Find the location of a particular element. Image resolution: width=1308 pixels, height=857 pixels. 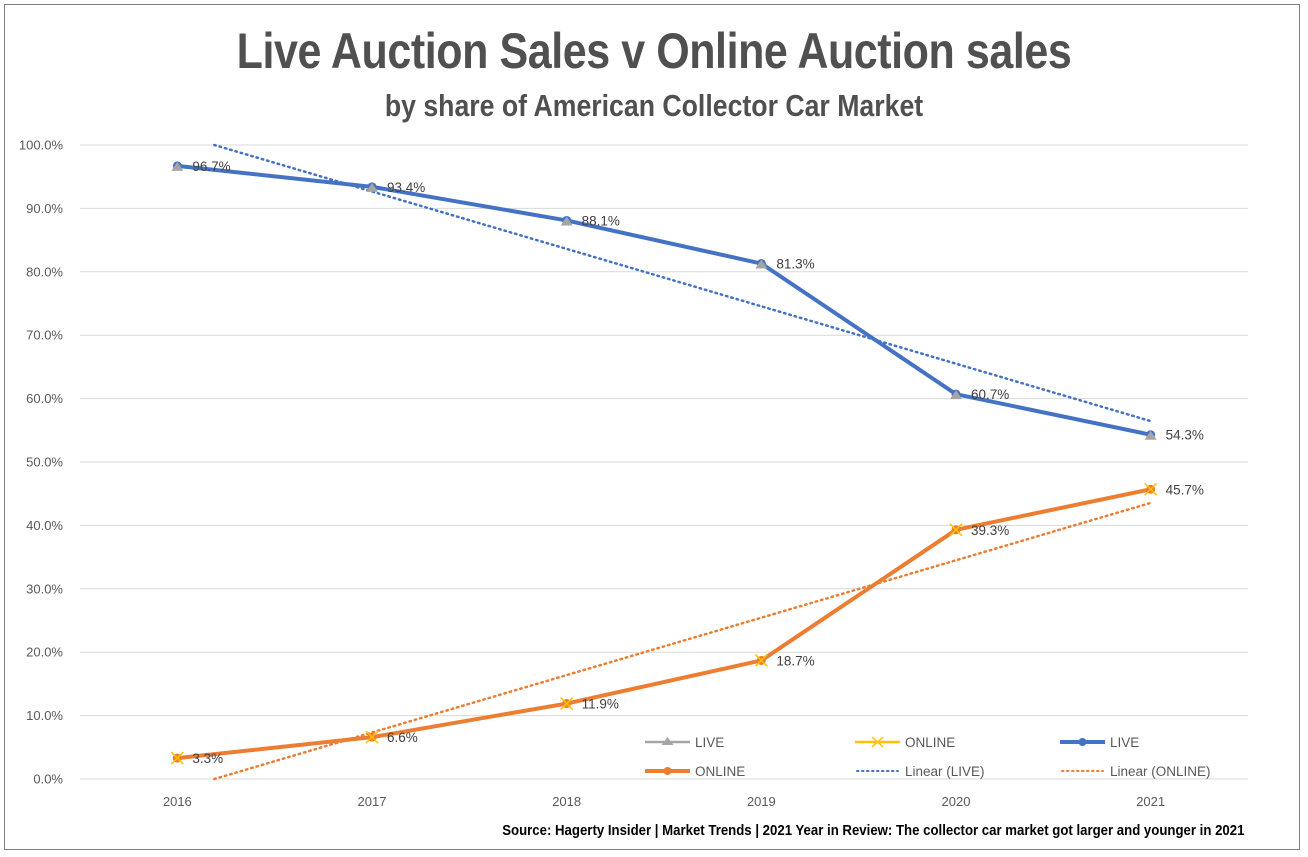

x-tick-label: 2019 is located at coordinates (761, 801).